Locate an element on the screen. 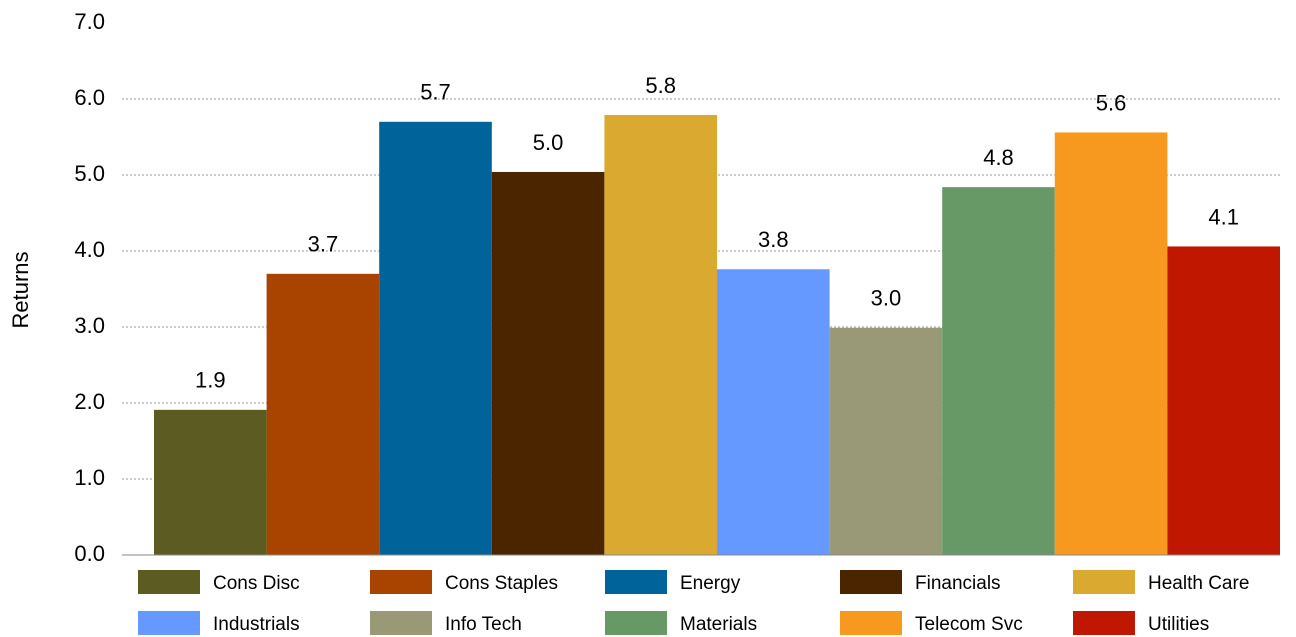 The image size is (1296, 637). legend-label: Info Tech is located at coordinates (483, 624).